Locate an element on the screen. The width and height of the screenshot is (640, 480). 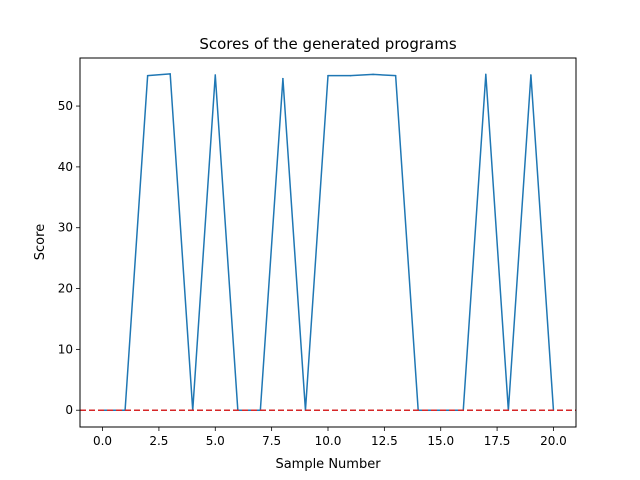
x-tick-label: 5.0 is located at coordinates (215, 441).